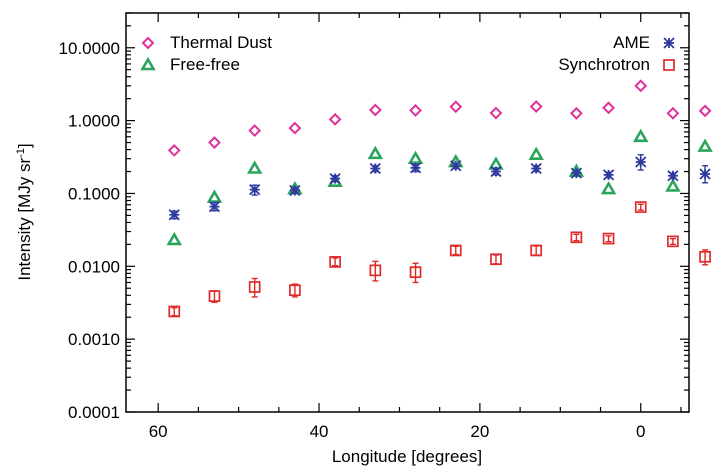 The width and height of the screenshot is (715, 470). Describe the element at coordinates (21, 153) in the screenshot. I see `y-axis-label-superscript: -1` at that location.